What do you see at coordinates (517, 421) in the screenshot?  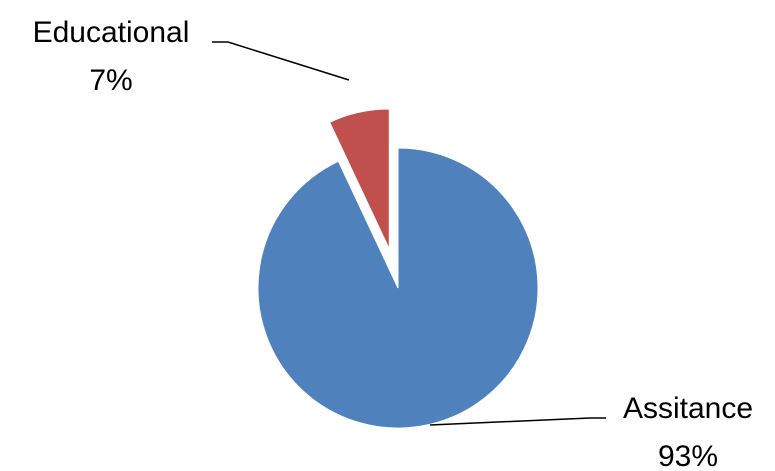 I see `leader-line-assitance` at bounding box center [517, 421].